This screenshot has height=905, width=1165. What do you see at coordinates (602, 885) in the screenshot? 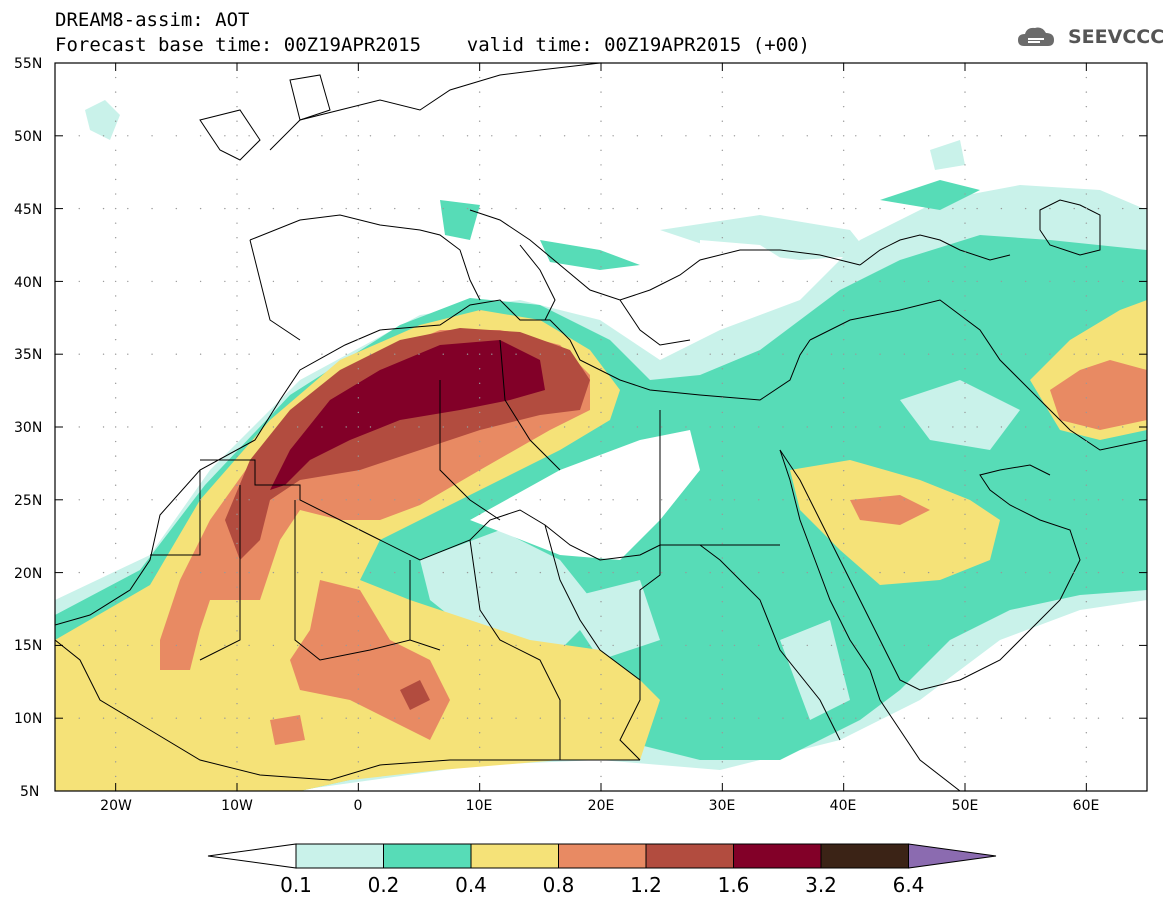
I see `colorbar-labels: 0.1 0.2 0.4 0.8 1.2 1.6 3.2 6.4` at bounding box center [602, 885].